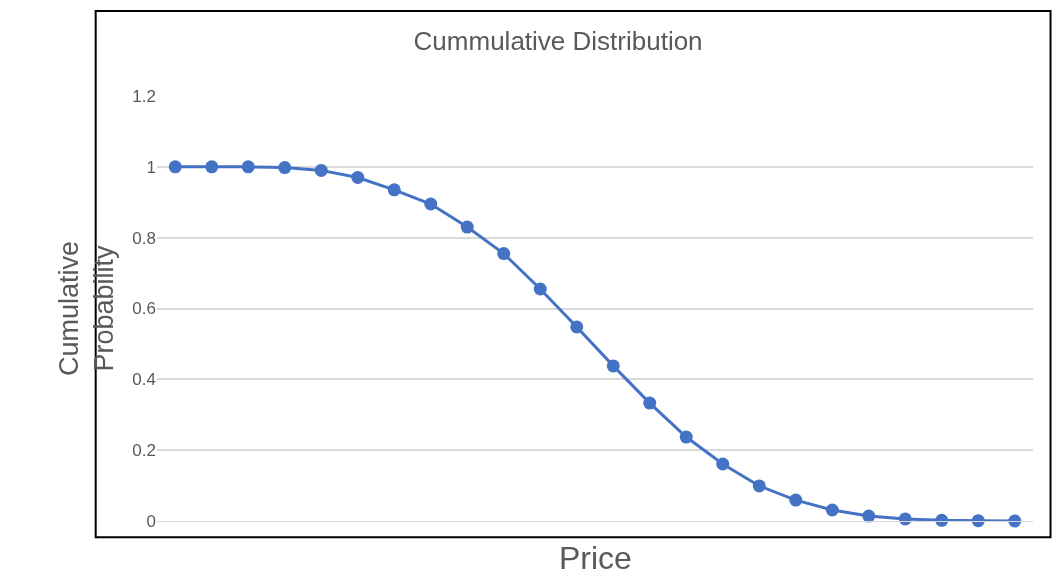  Describe the element at coordinates (144, 238) in the screenshot. I see `y-tick-label: 0.8` at that location.